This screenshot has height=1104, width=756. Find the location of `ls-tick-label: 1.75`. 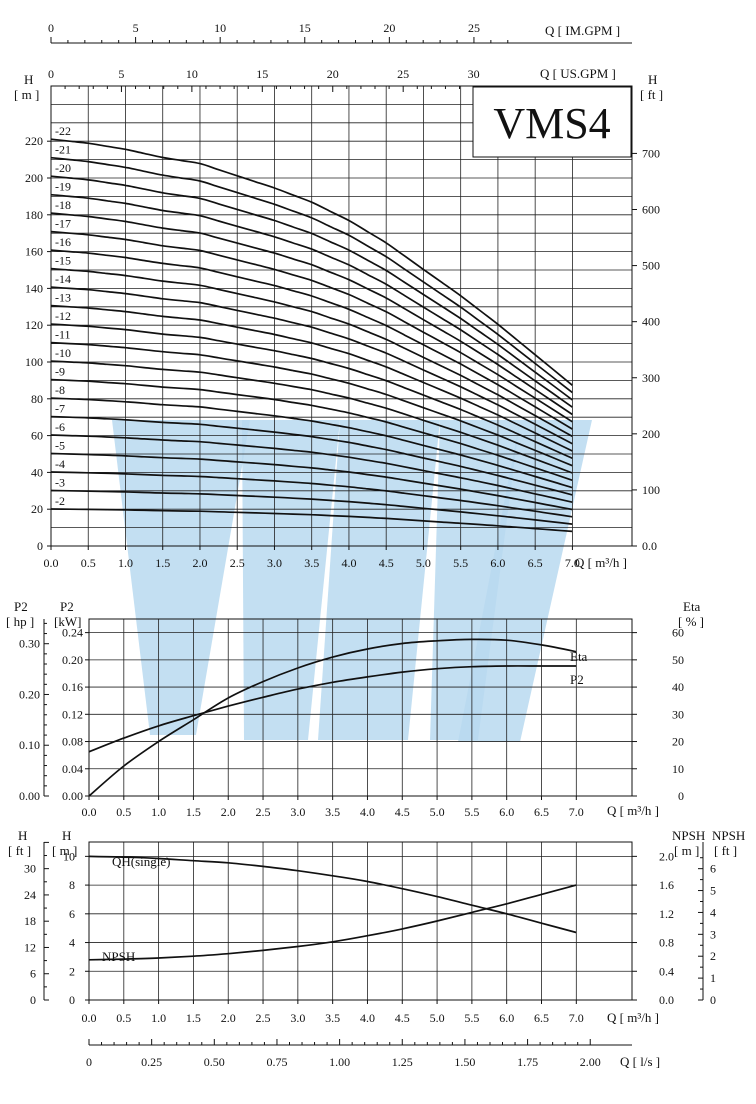

ls-tick-label: 1.75 is located at coordinates (527, 1062).